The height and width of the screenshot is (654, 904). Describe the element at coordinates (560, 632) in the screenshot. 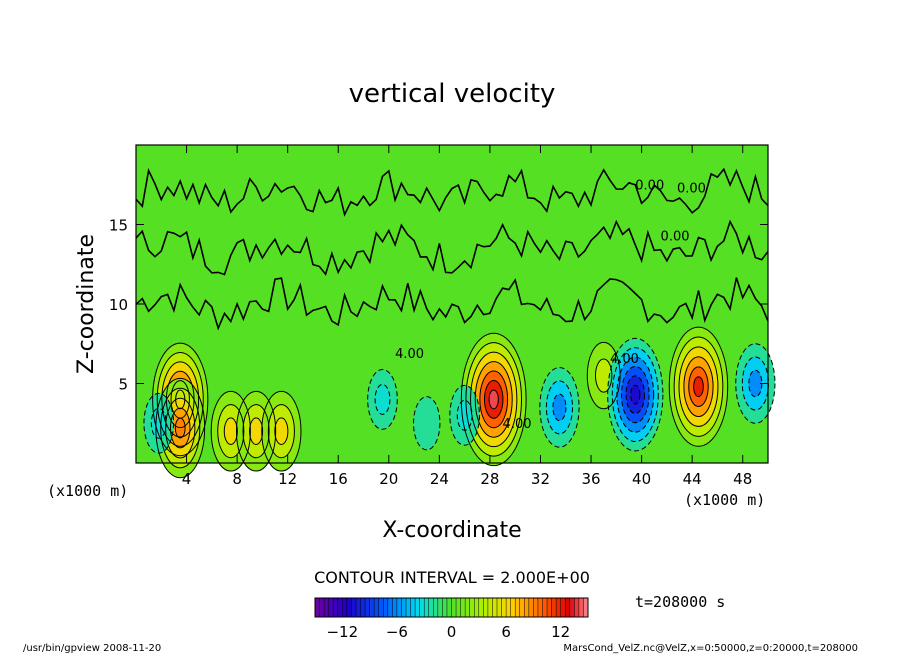

I see `colorbar-tick-label: 12` at that location.